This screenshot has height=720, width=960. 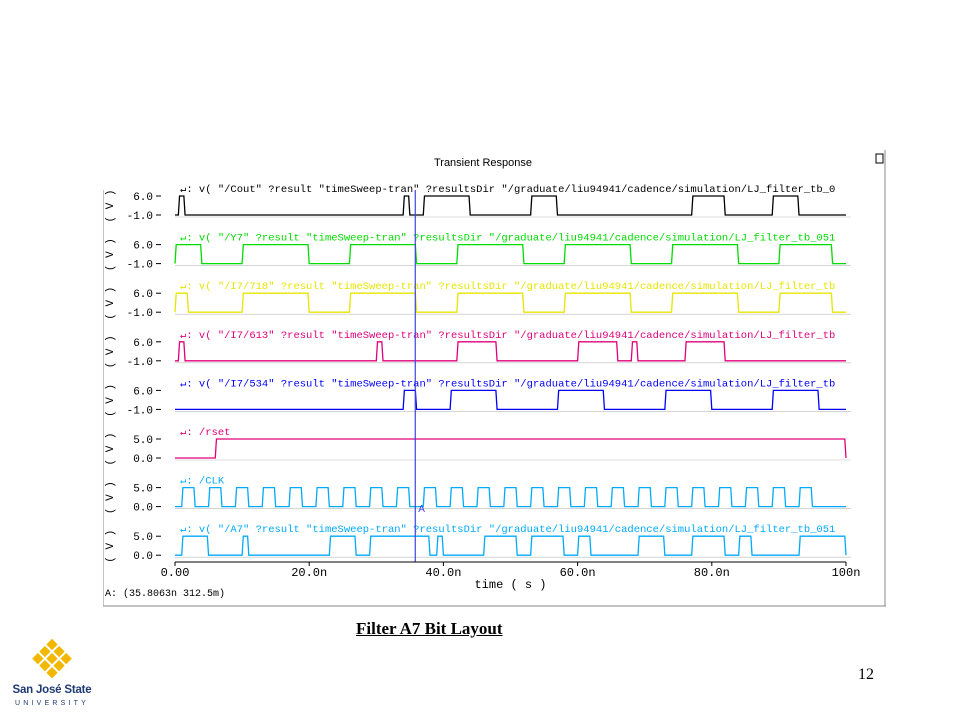 I want to click on x-axis-label: time ( s ), so click(x=510, y=585).